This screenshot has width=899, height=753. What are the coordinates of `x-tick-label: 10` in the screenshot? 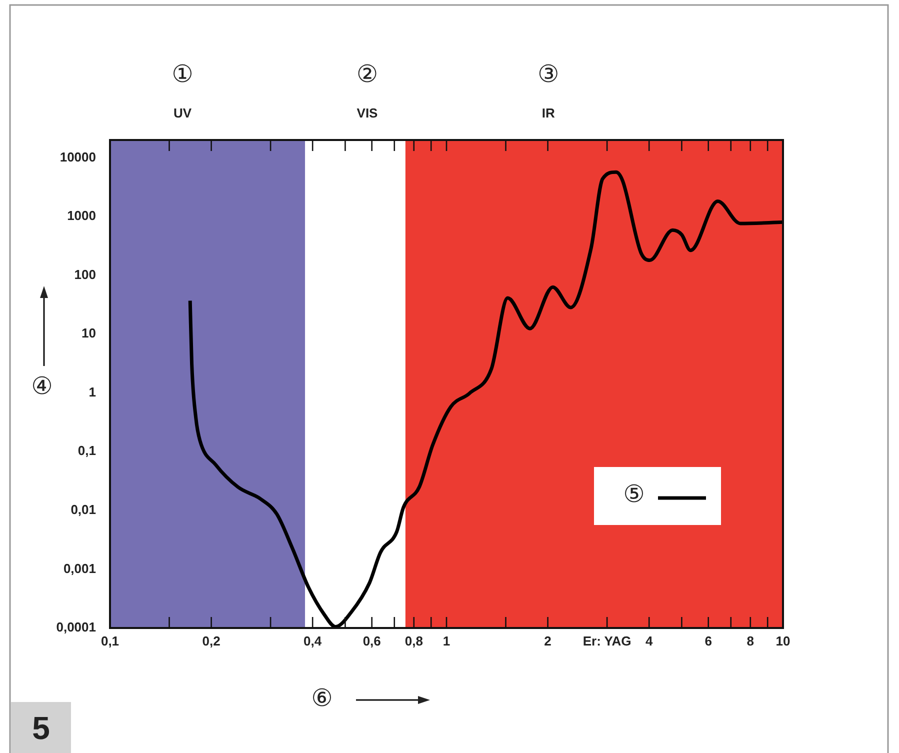 It's located at (783, 640).